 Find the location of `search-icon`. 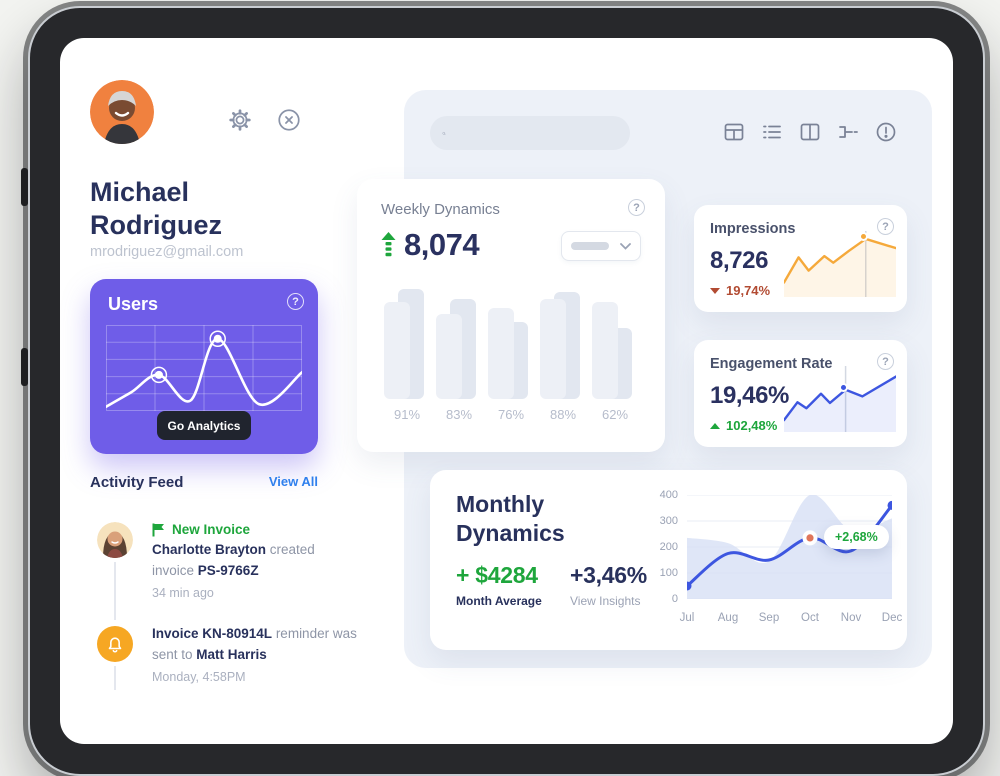

search-icon is located at coordinates (444, 133).